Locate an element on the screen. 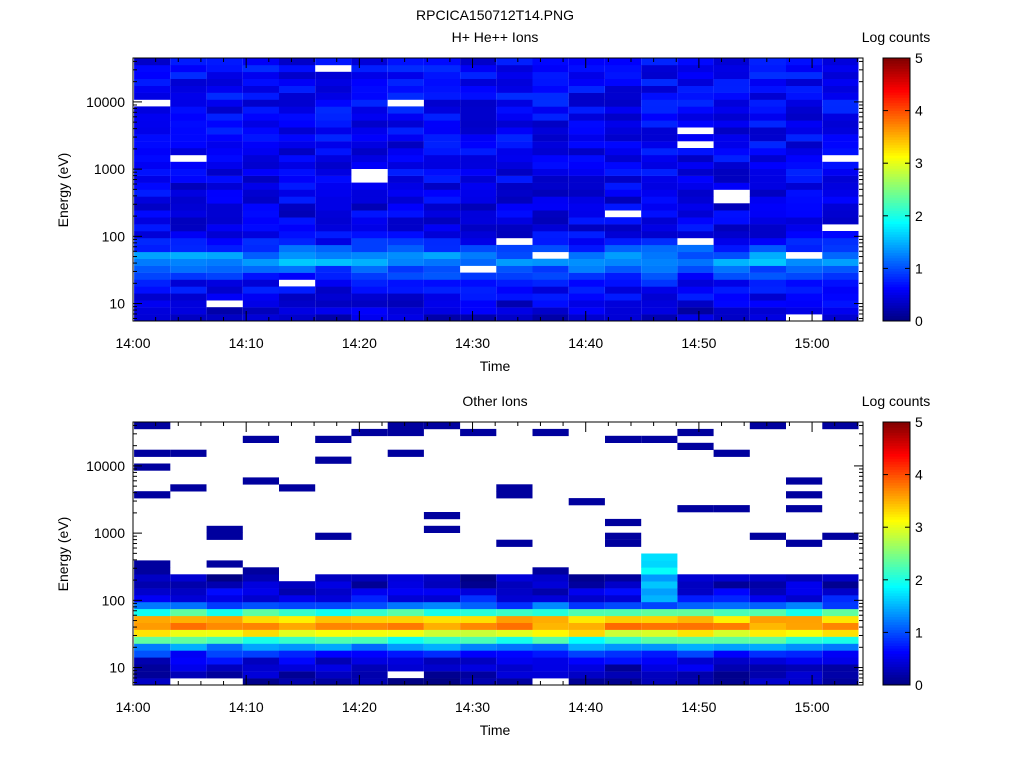 The width and height of the screenshot is (1024, 768). x-tick-label: 14:30 is located at coordinates (472, 343).